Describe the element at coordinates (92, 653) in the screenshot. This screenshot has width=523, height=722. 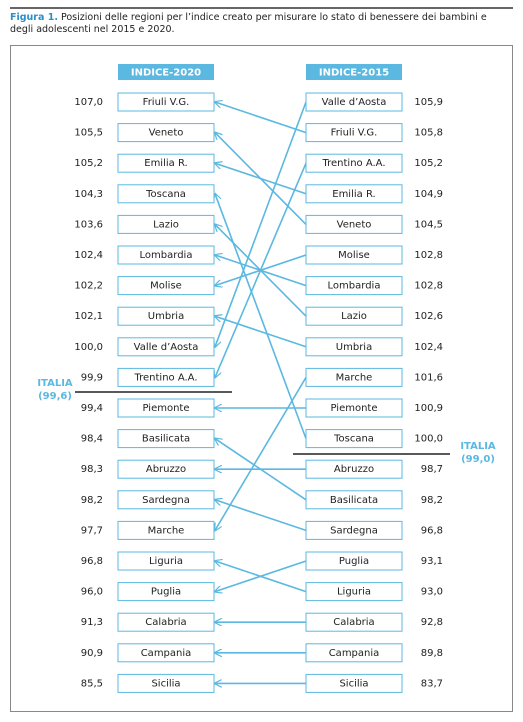
I see `region-value: 90,9` at that location.